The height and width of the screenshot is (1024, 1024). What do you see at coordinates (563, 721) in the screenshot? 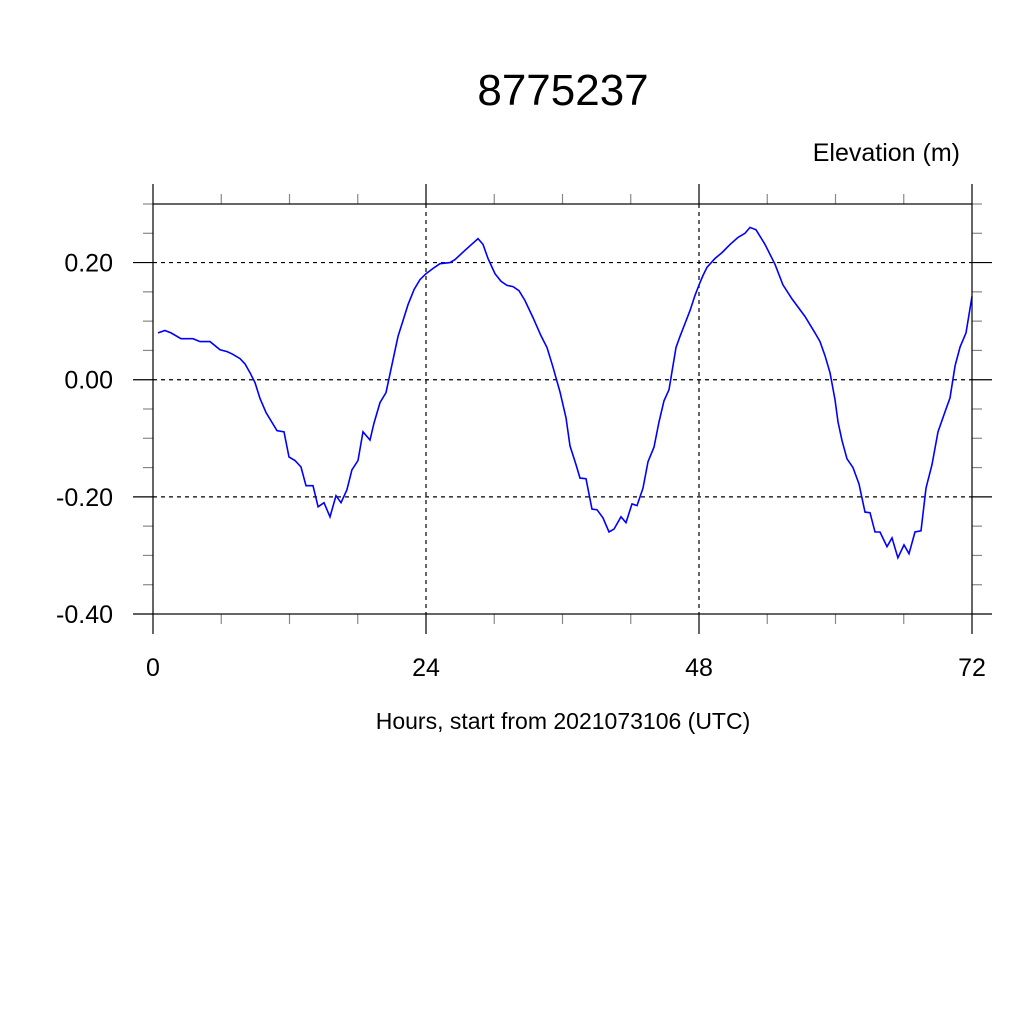
I see `x-axis-label: Hours, start from 2021073106 (UTC)` at bounding box center [563, 721].